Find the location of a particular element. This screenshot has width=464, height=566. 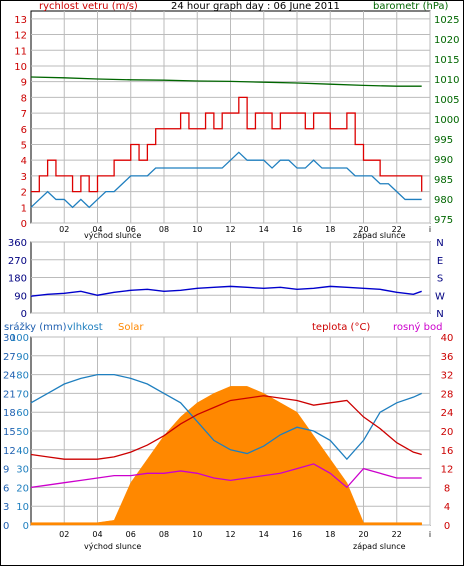

humidity-tick-label: 10 is located at coordinates (22, 507).